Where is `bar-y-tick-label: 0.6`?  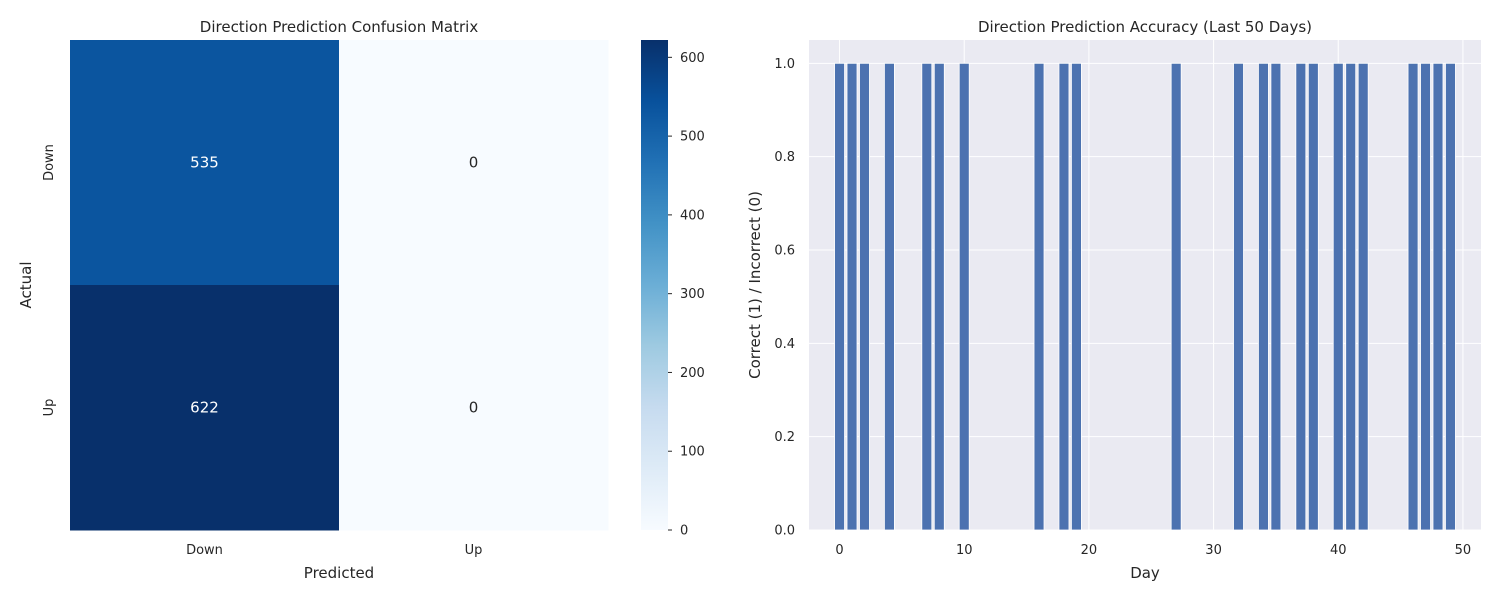
bar-y-tick-label: 0.6 is located at coordinates (784, 251).